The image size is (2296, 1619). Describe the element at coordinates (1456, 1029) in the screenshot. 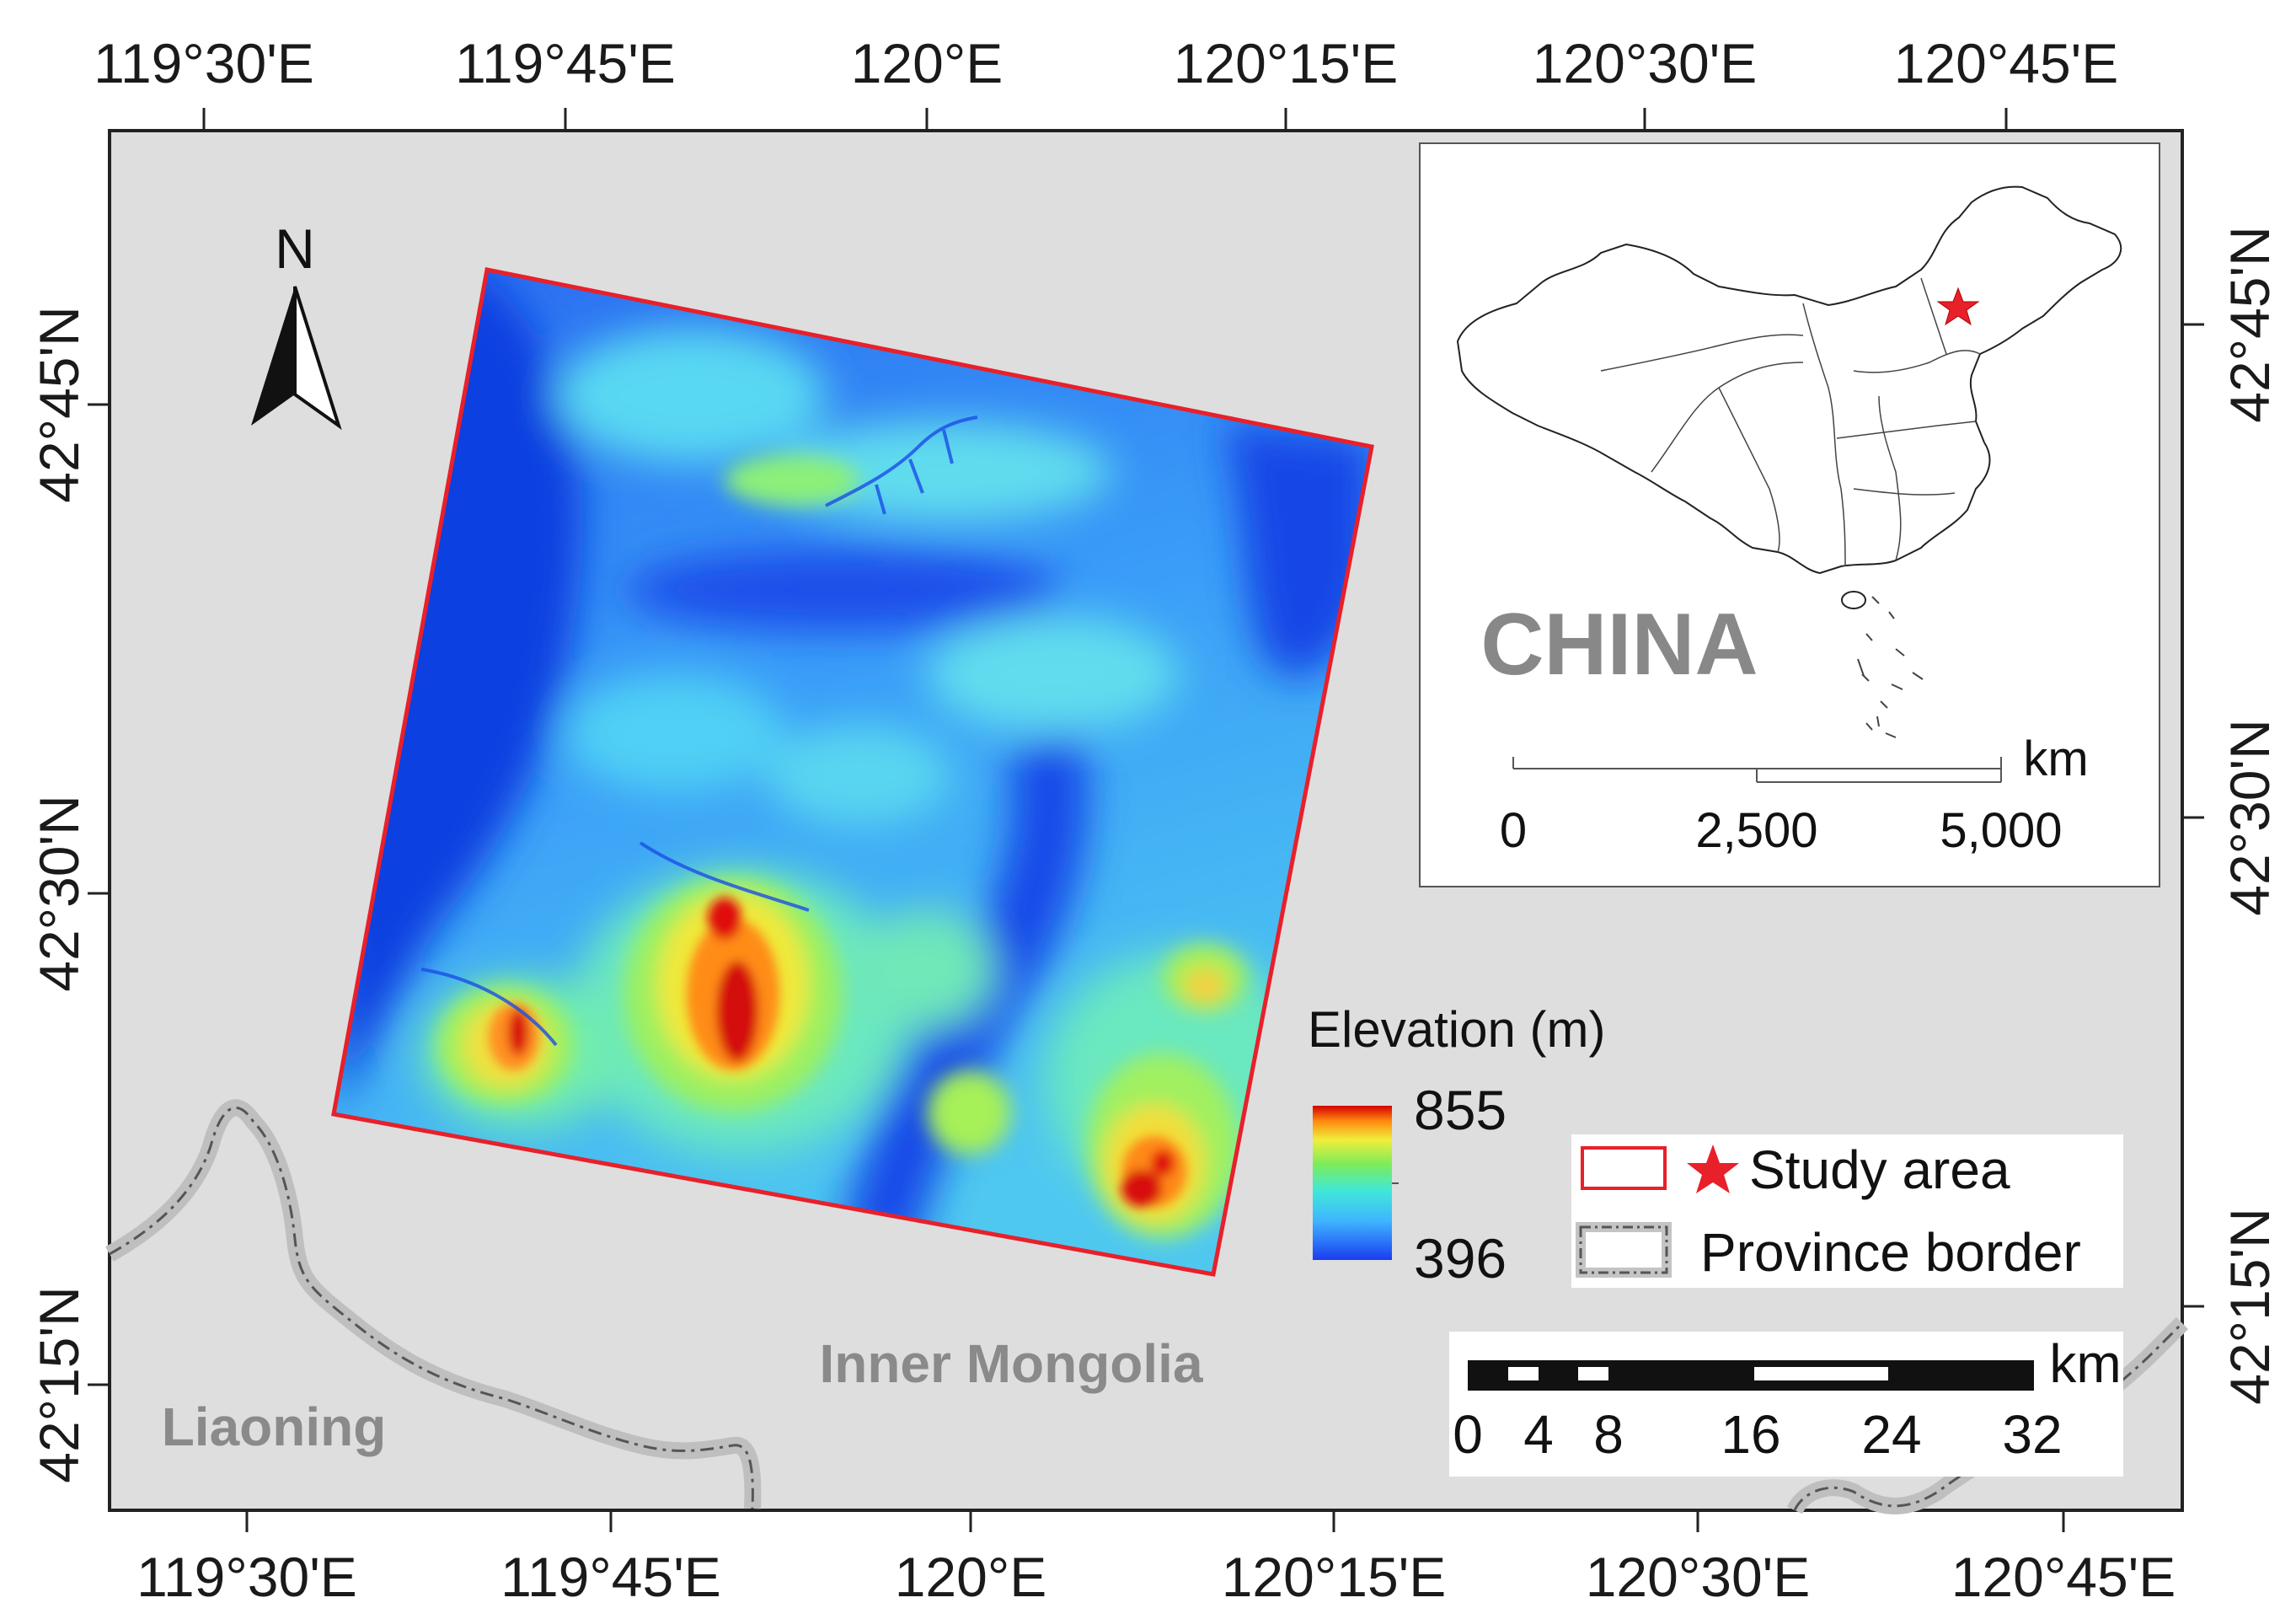

I see `elevation-legend-title: Elevation (m)` at that location.